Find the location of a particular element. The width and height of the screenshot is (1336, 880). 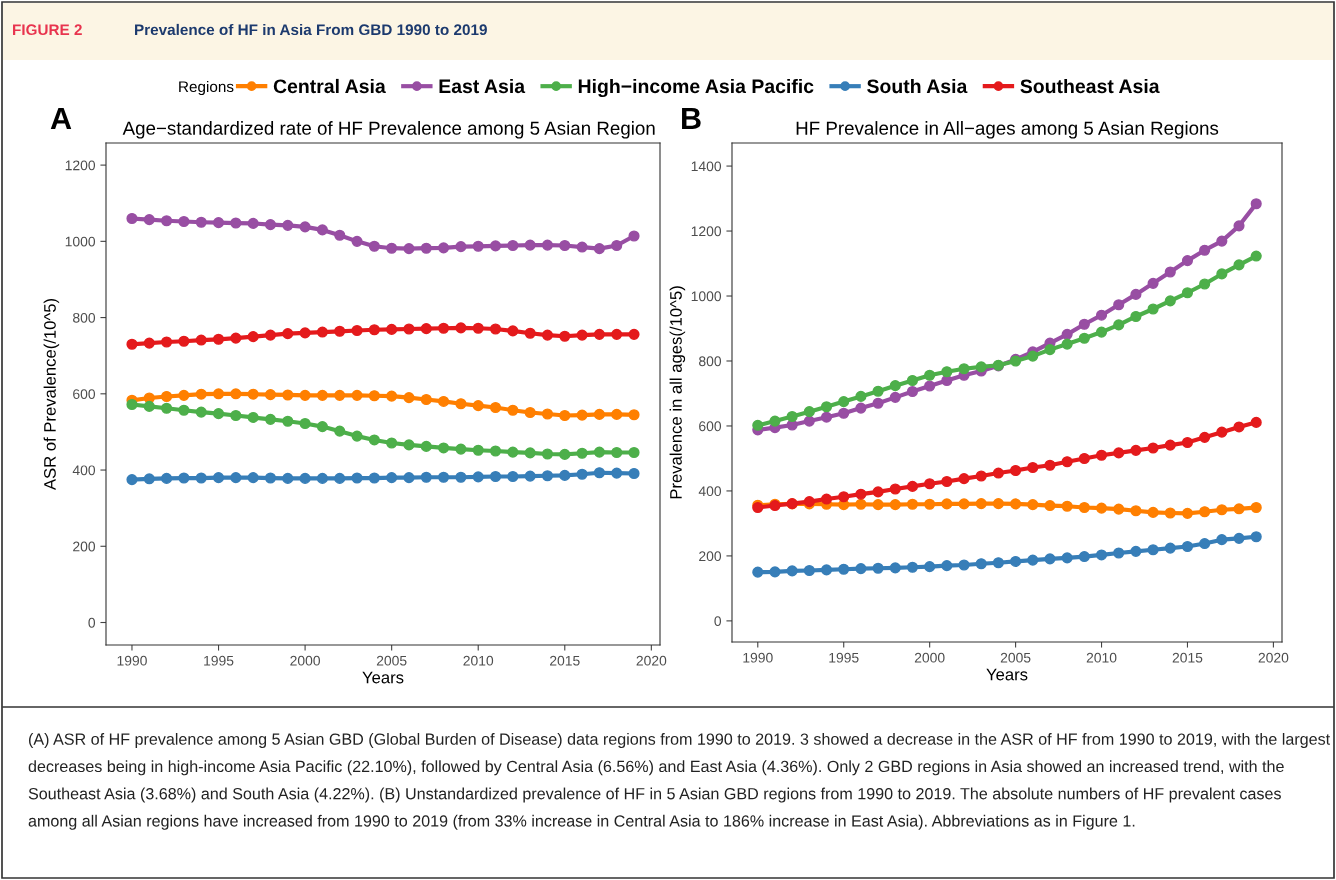

x-tick-label: 2015 is located at coordinates (565, 660).